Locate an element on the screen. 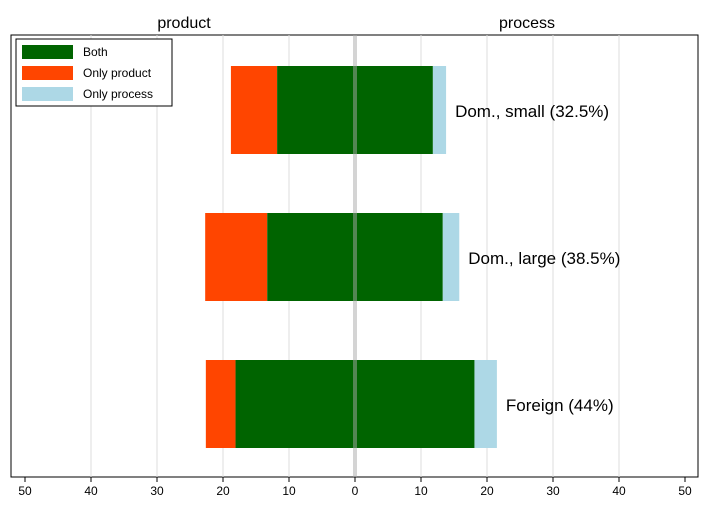 Image resolution: width=711 pixels, height=517 pixels. legend: Both Only product Only process is located at coordinates (94, 72).